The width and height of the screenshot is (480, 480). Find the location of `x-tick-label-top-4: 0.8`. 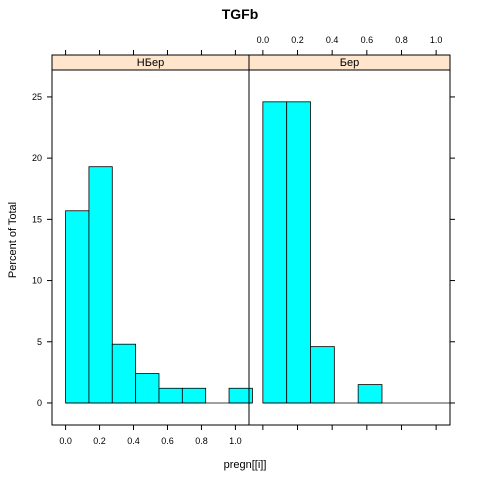

x-tick-label-top-4: 0.8 is located at coordinates (401, 40).